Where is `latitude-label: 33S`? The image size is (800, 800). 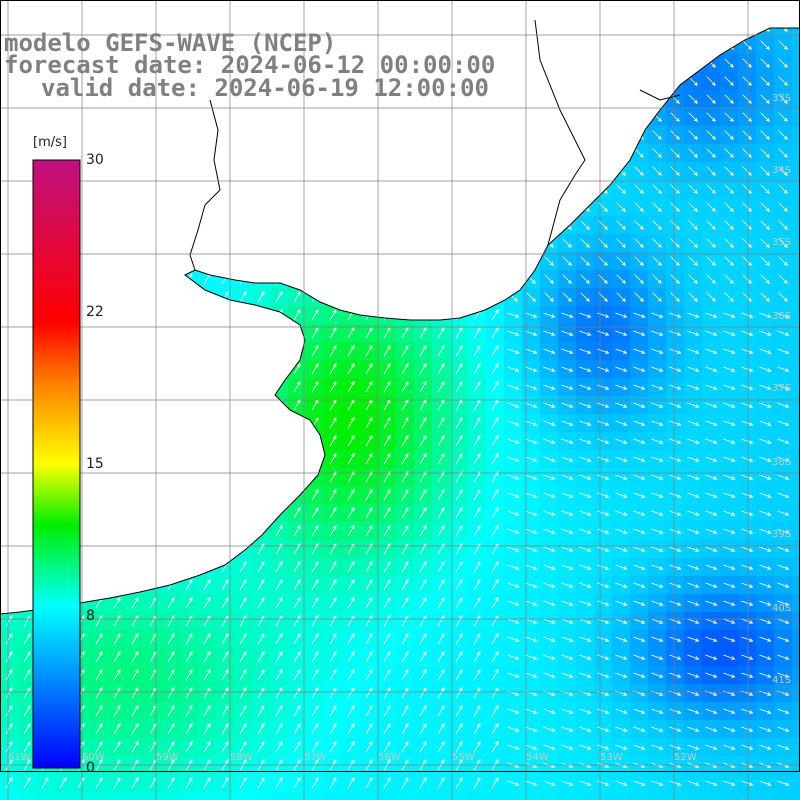 latitude-label: 33S is located at coordinates (782, 98).